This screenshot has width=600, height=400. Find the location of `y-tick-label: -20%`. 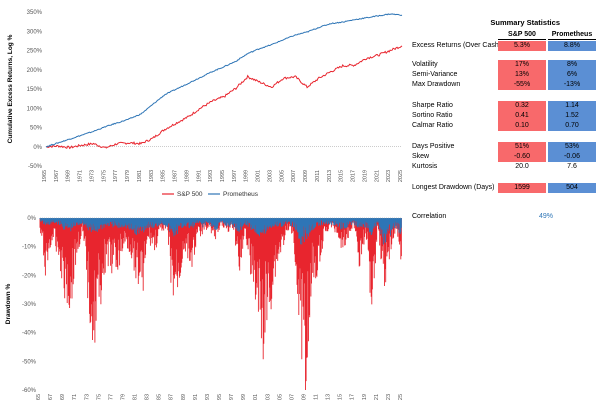

y-tick-label: -20% is located at coordinates (29, 276).